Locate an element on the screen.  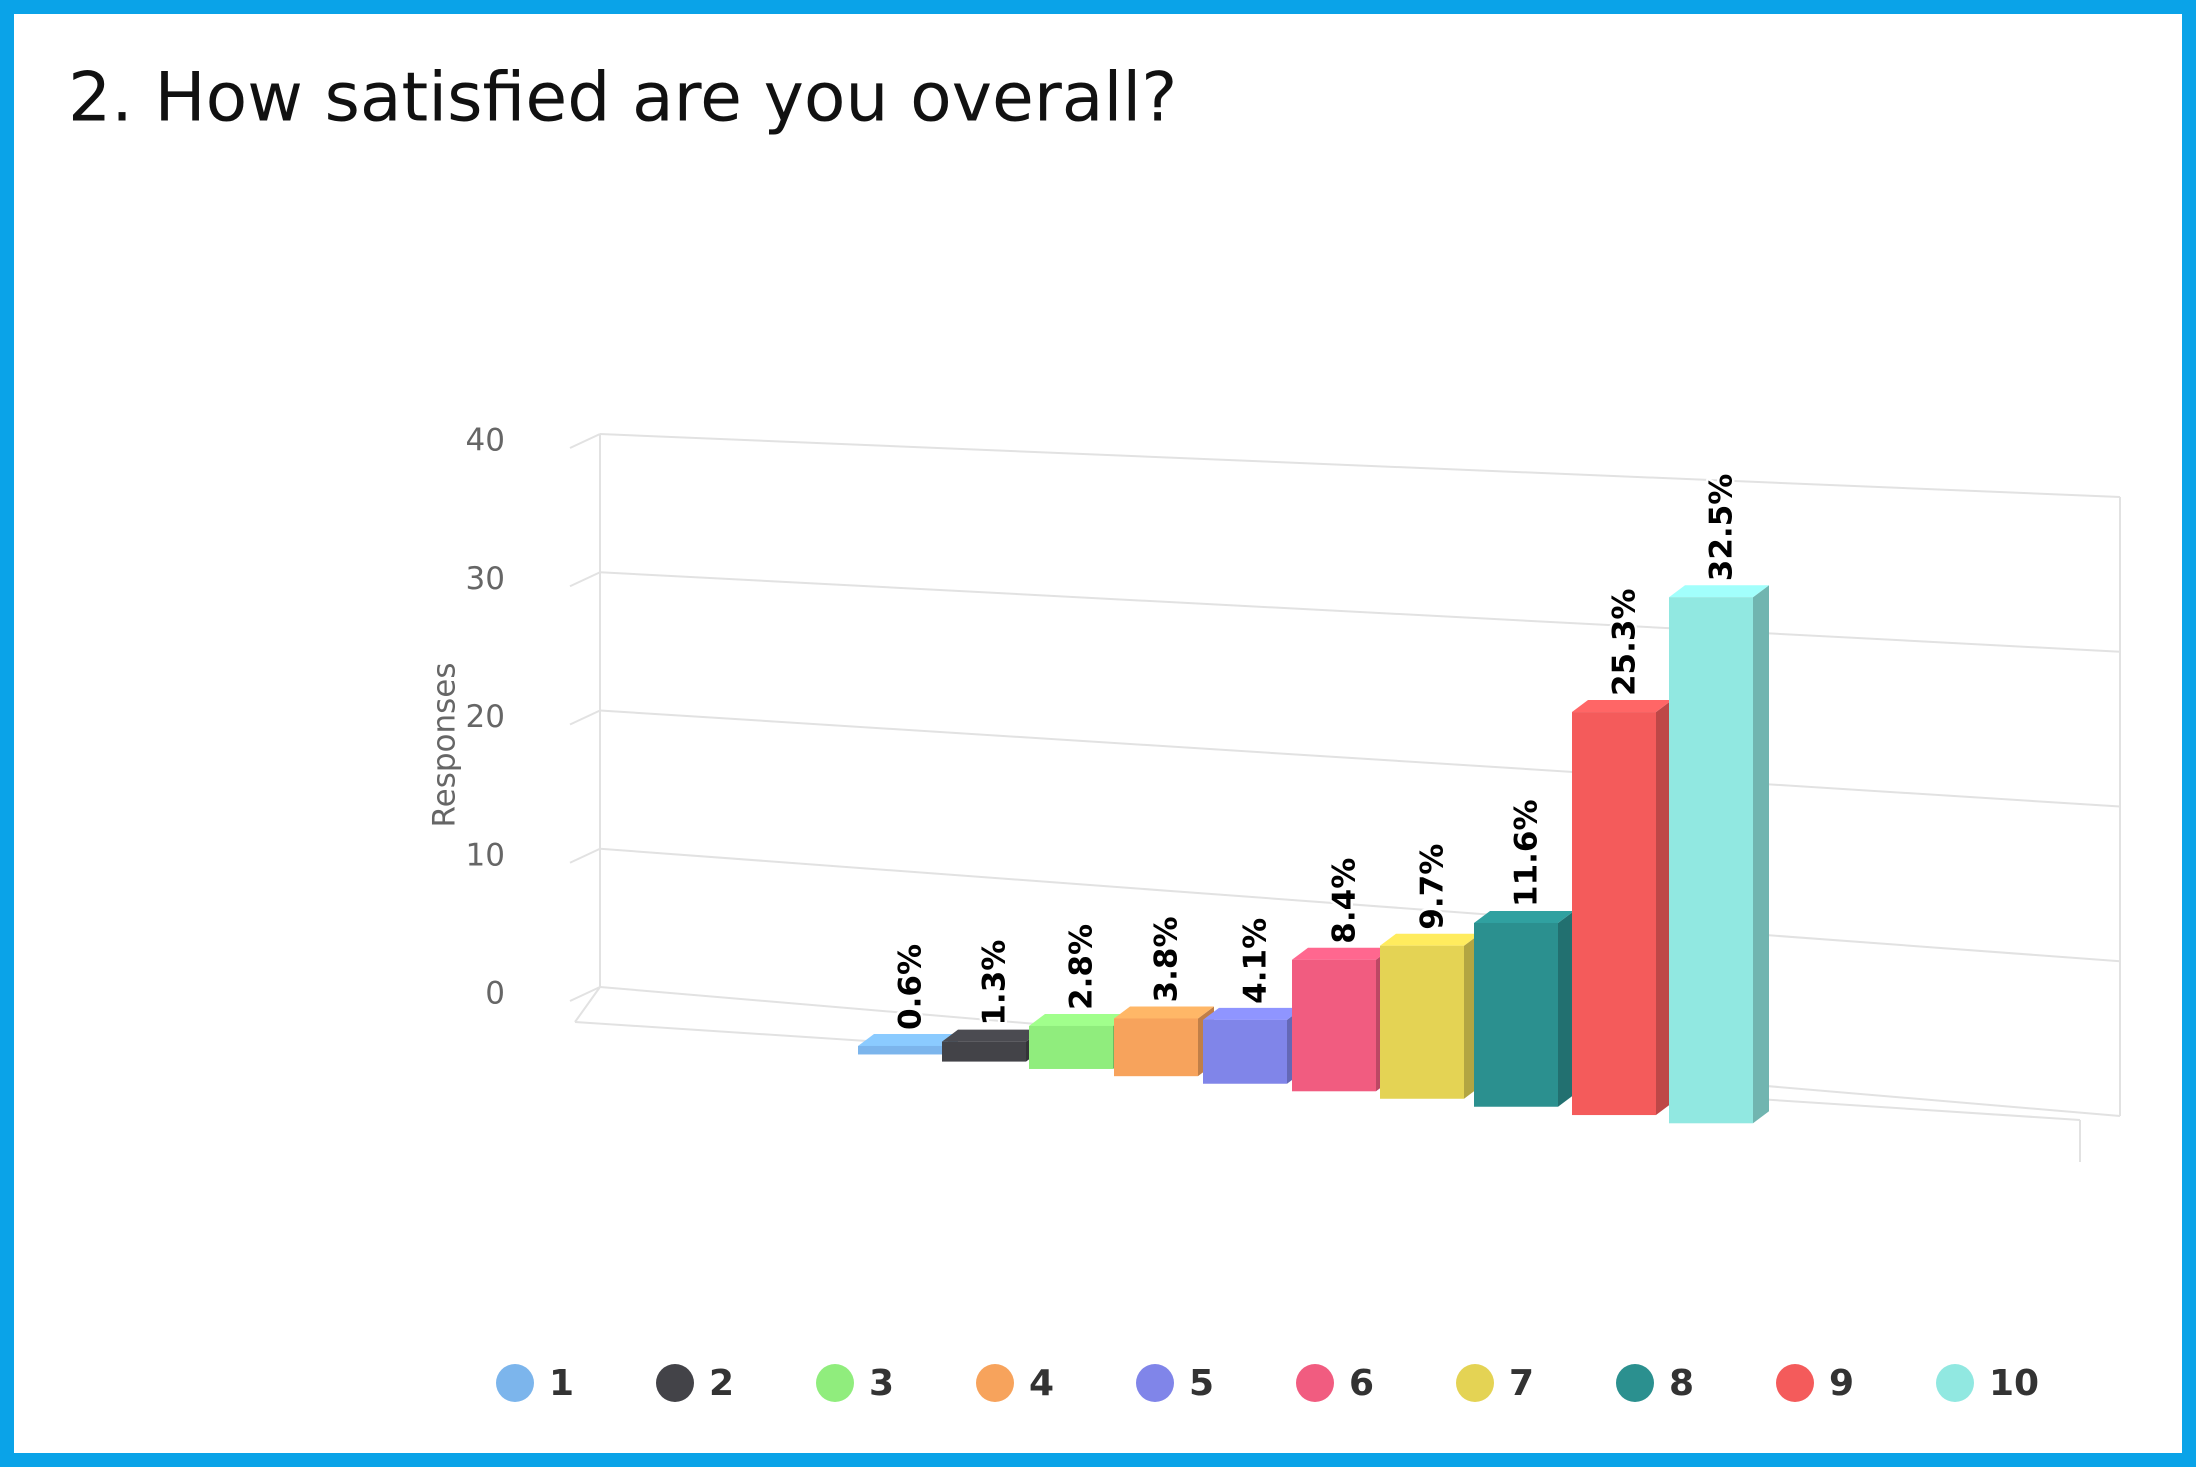
y-tick-label: 40 is located at coordinates (485, 441).